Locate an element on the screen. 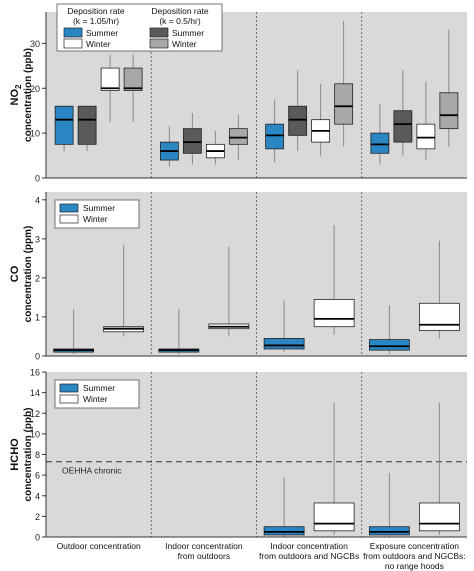  y-tick-label: 12 is located at coordinates (35, 414).